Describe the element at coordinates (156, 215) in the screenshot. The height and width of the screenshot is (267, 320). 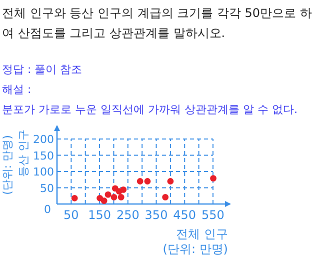
I see `x-tick-label: 350` at that location.